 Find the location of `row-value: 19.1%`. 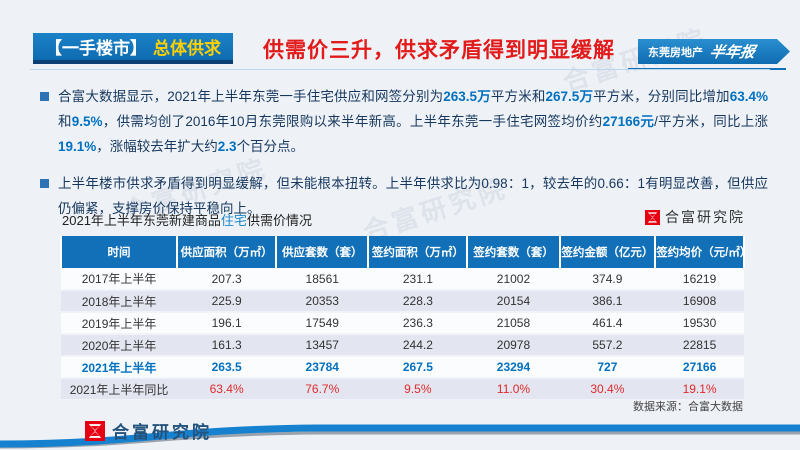

row-value: 19.1% is located at coordinates (699, 389).